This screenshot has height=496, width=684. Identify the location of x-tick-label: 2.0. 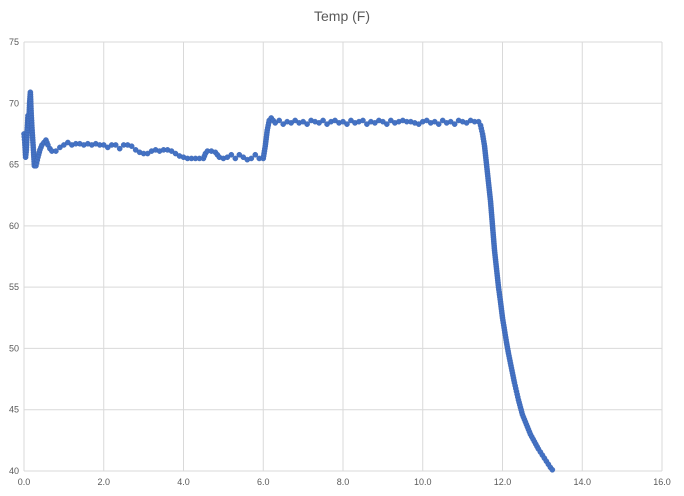
(103, 482).